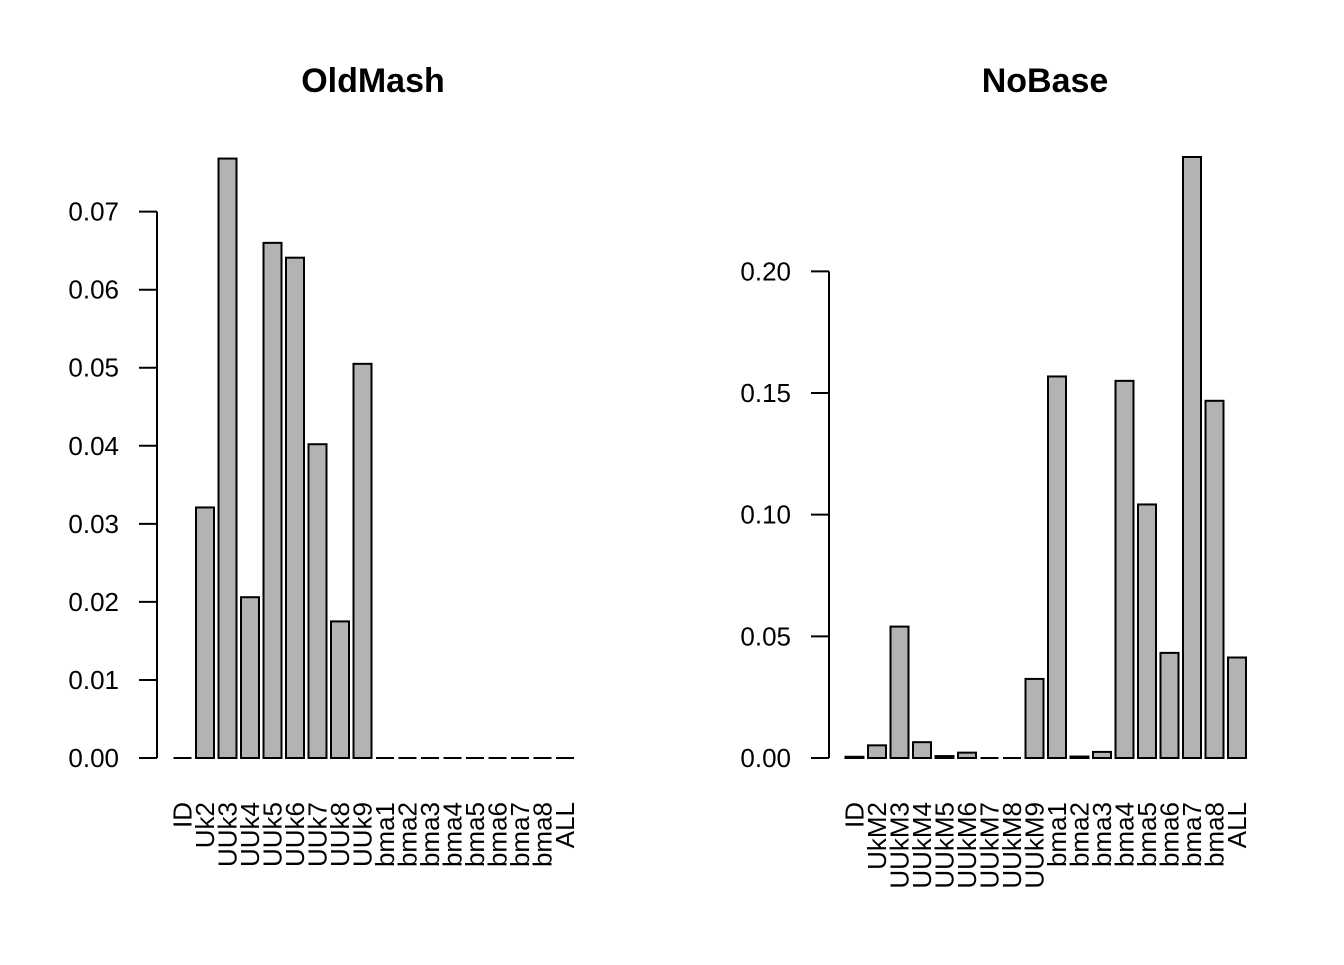  I want to click on category-label: UUk3, so click(228, 834).